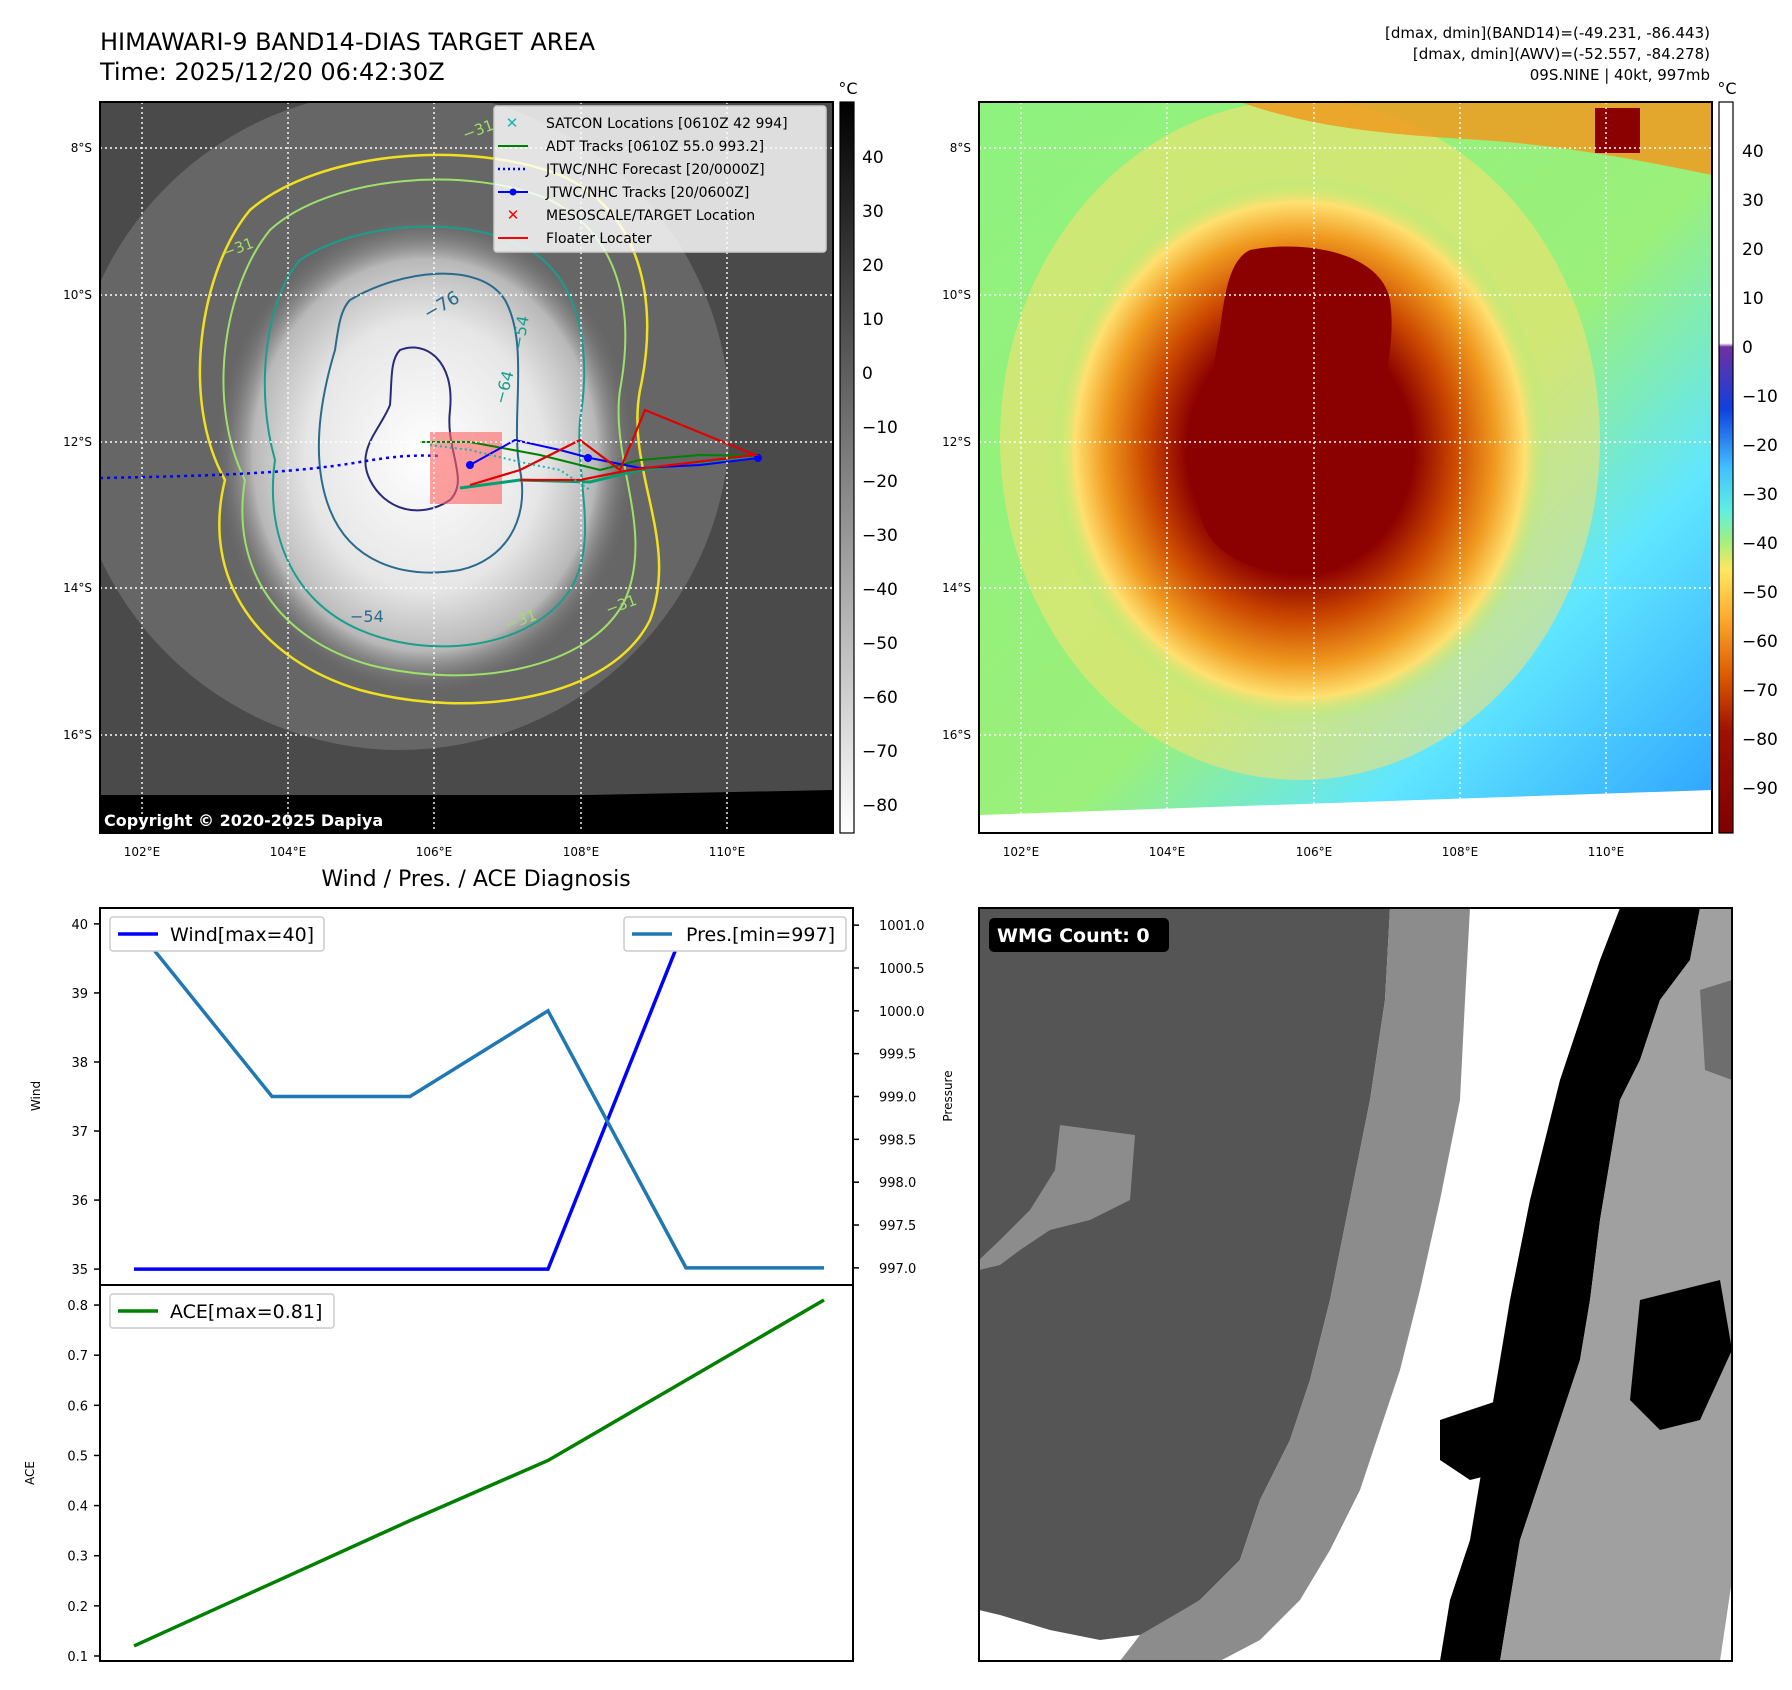  I want to click on pressure-legend-label: Pres.[min=997], so click(760, 935).